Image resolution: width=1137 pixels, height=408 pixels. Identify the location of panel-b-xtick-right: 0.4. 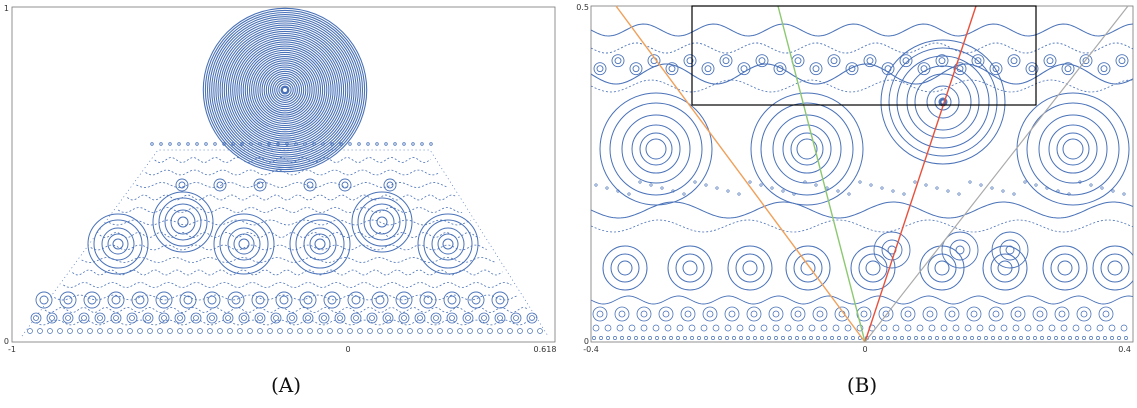
(1124, 349).